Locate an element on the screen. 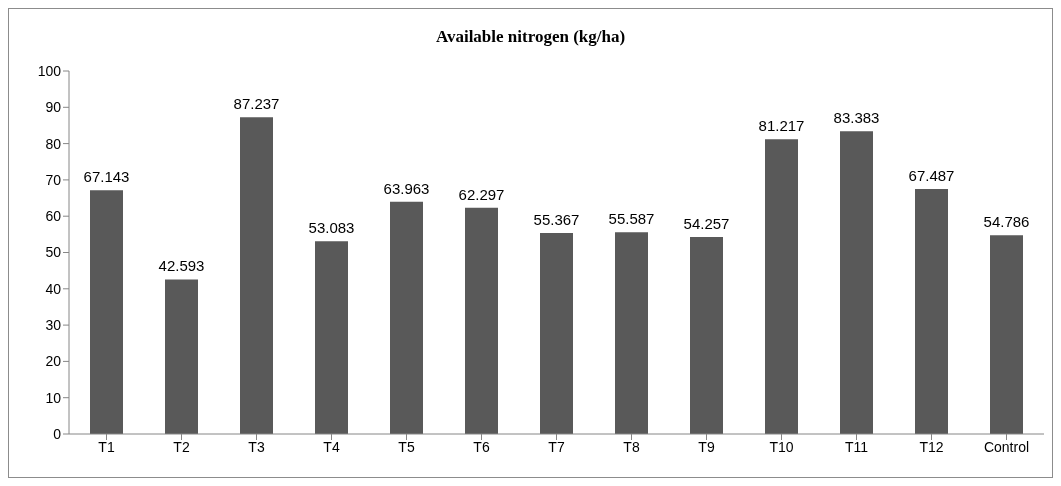 This screenshot has height=486, width=1061. y-tick-label: 20 is located at coordinates (53, 361).